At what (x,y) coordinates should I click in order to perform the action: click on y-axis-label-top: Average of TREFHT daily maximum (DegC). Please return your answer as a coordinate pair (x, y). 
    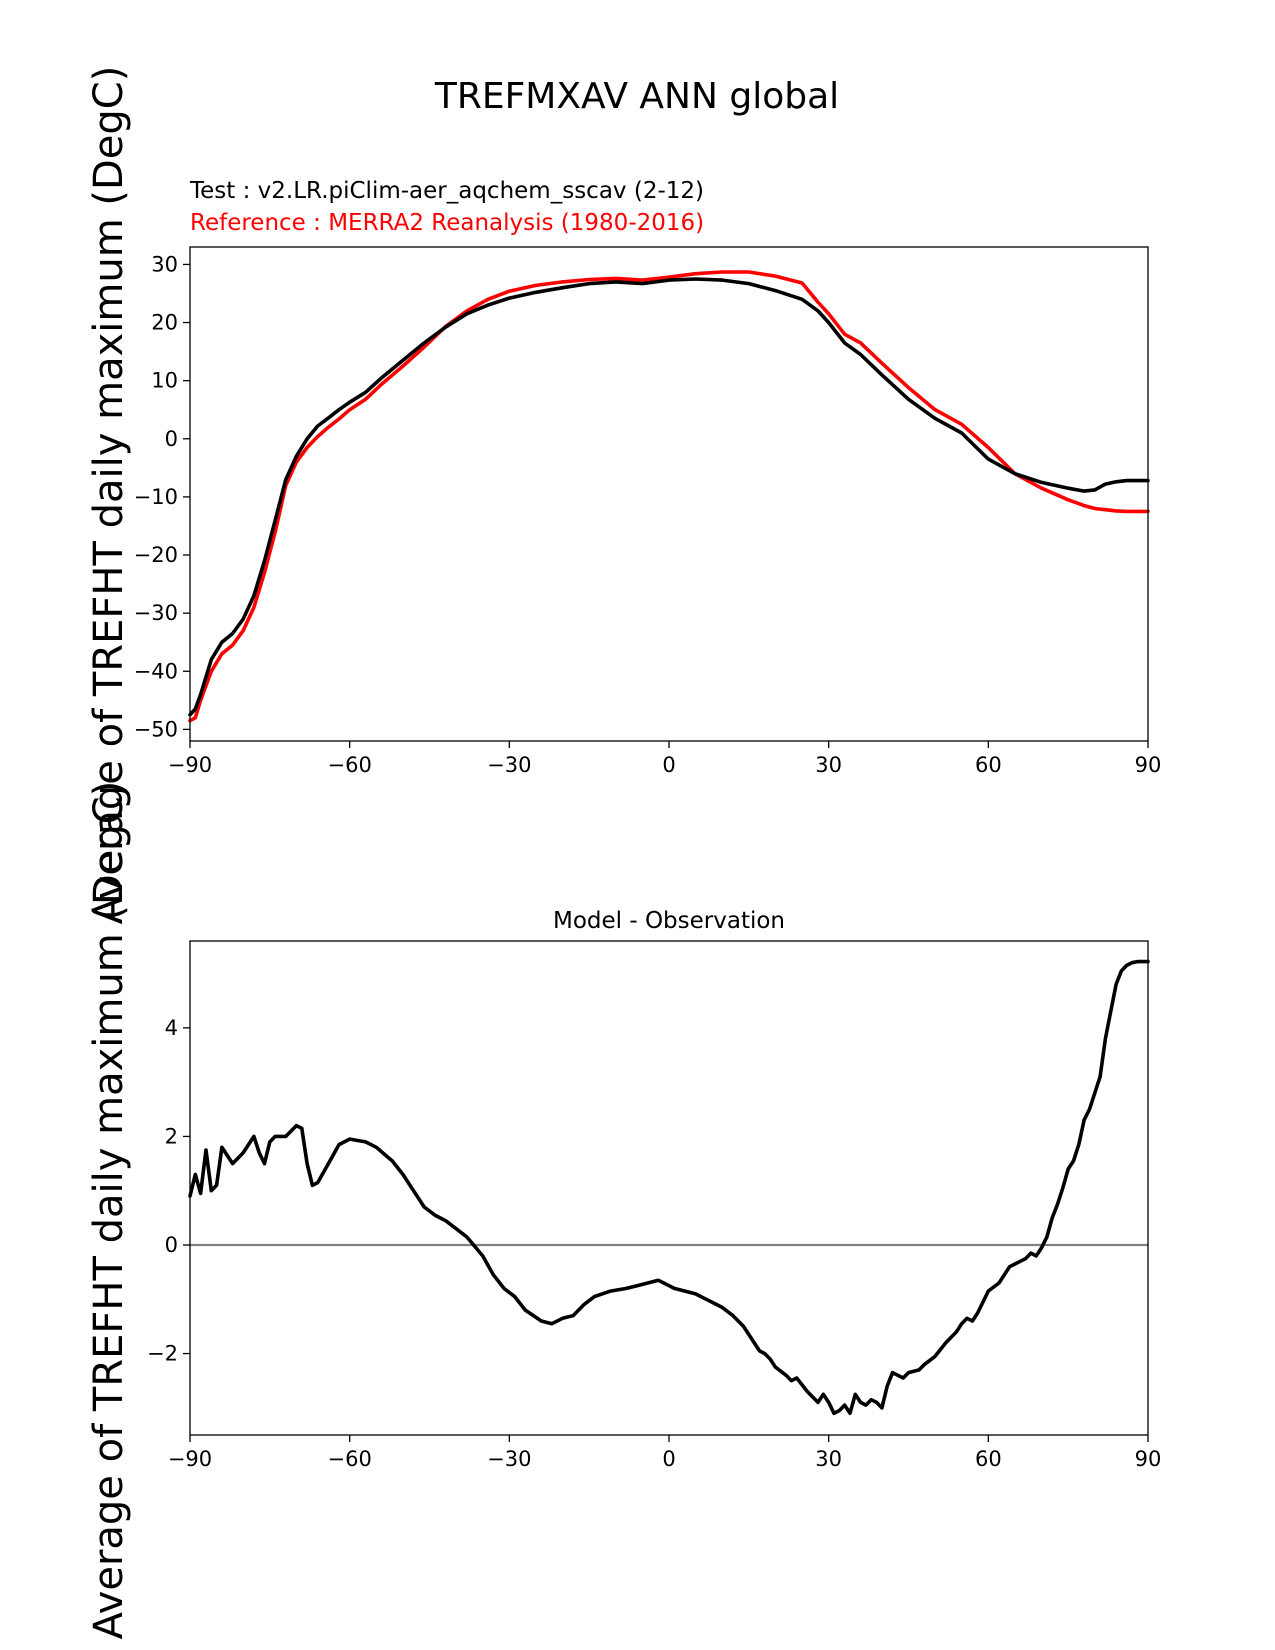
    Looking at the image, I should click on (109, 495).